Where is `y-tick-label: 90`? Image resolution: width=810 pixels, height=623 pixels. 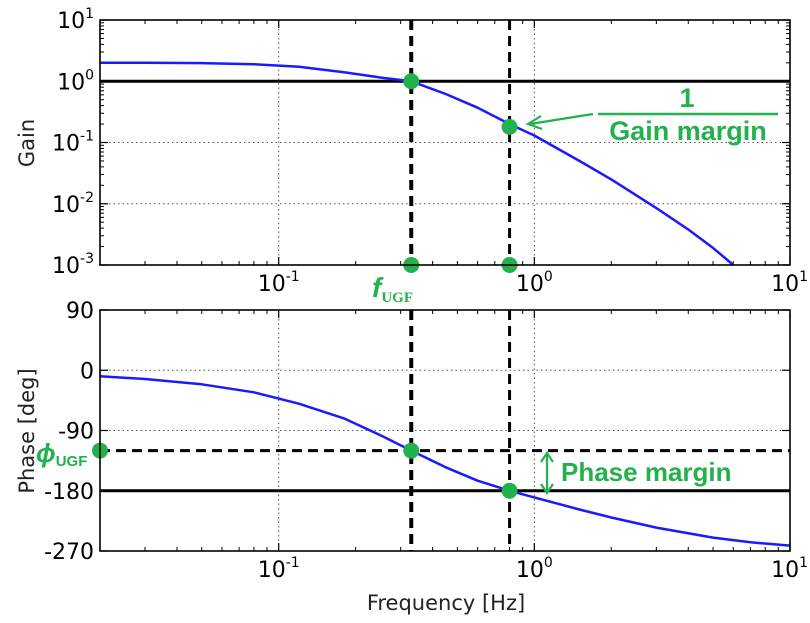
y-tick-label: 90 is located at coordinates (80, 311).